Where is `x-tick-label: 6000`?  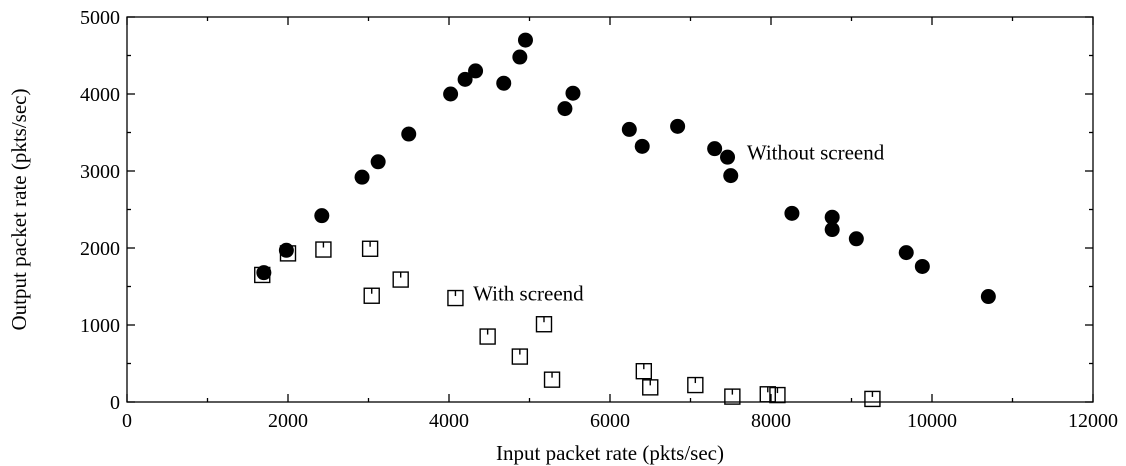
x-tick-label: 6000 is located at coordinates (610, 421).